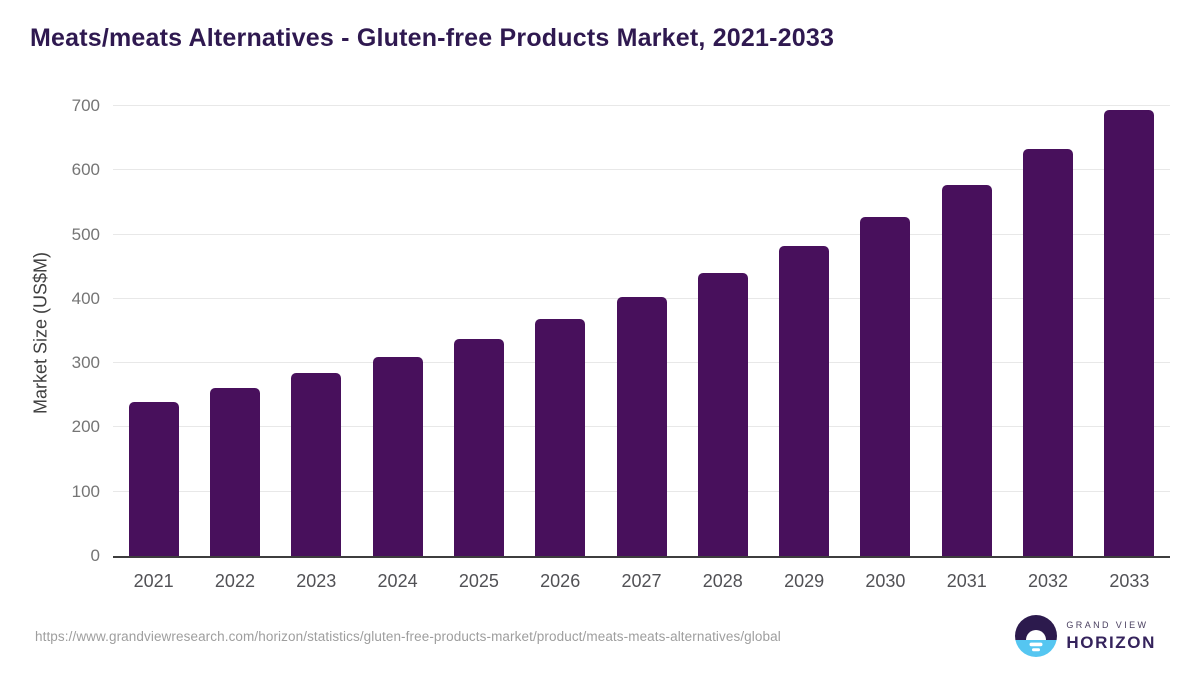  I want to click on y-tick-label-0: 0, so click(95, 555).